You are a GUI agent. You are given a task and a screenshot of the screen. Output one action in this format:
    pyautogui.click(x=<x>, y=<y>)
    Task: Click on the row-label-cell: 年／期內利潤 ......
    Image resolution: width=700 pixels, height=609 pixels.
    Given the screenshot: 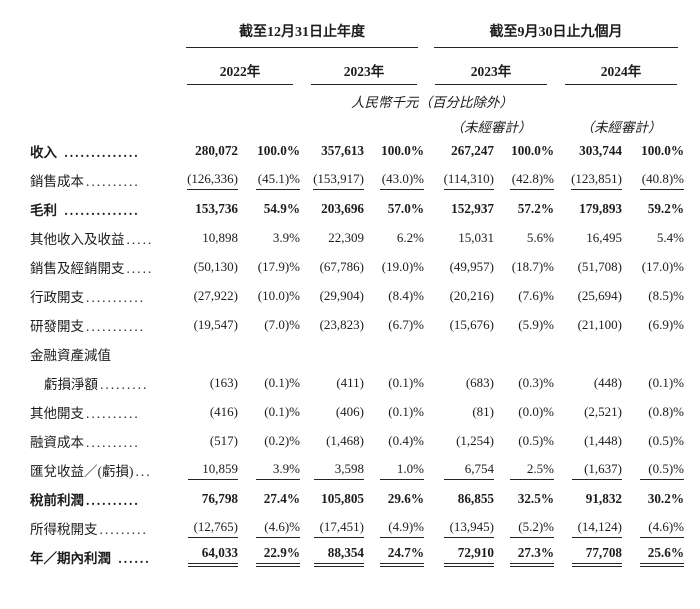 What is the action you would take?
    pyautogui.click(x=104, y=558)
    